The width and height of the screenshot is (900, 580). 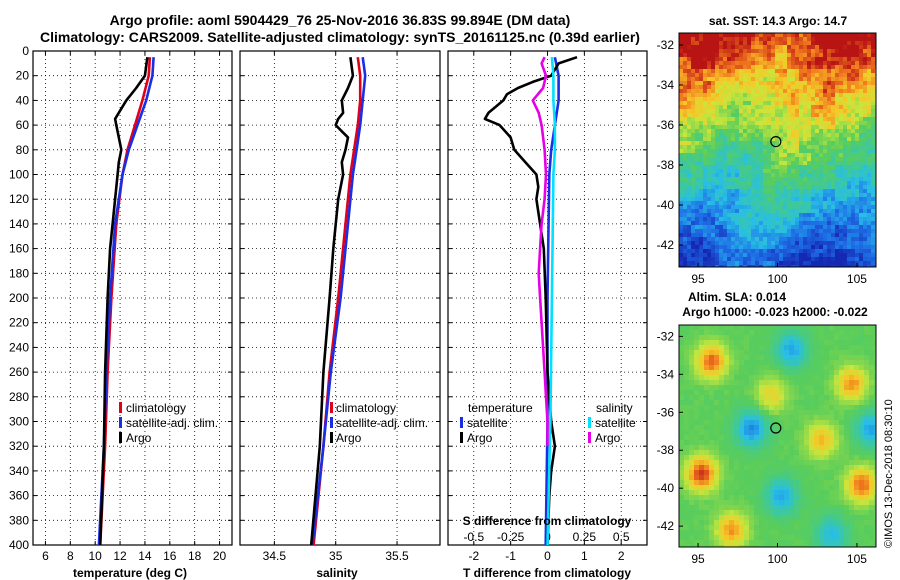 What do you see at coordinates (332, 301) in the screenshot?
I see `series-line-argo` at bounding box center [332, 301].